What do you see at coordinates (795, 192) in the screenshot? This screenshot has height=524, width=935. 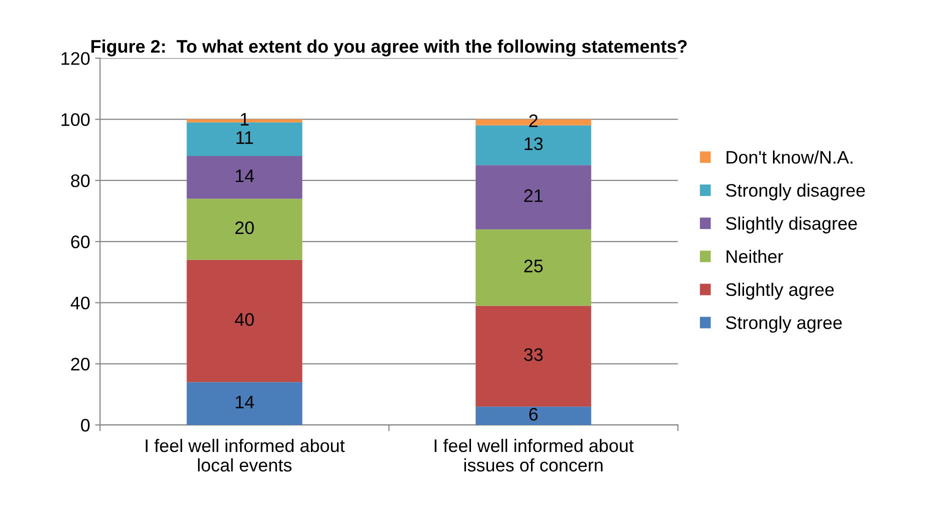 I see `legend-label: Strongly disagree` at bounding box center [795, 192].